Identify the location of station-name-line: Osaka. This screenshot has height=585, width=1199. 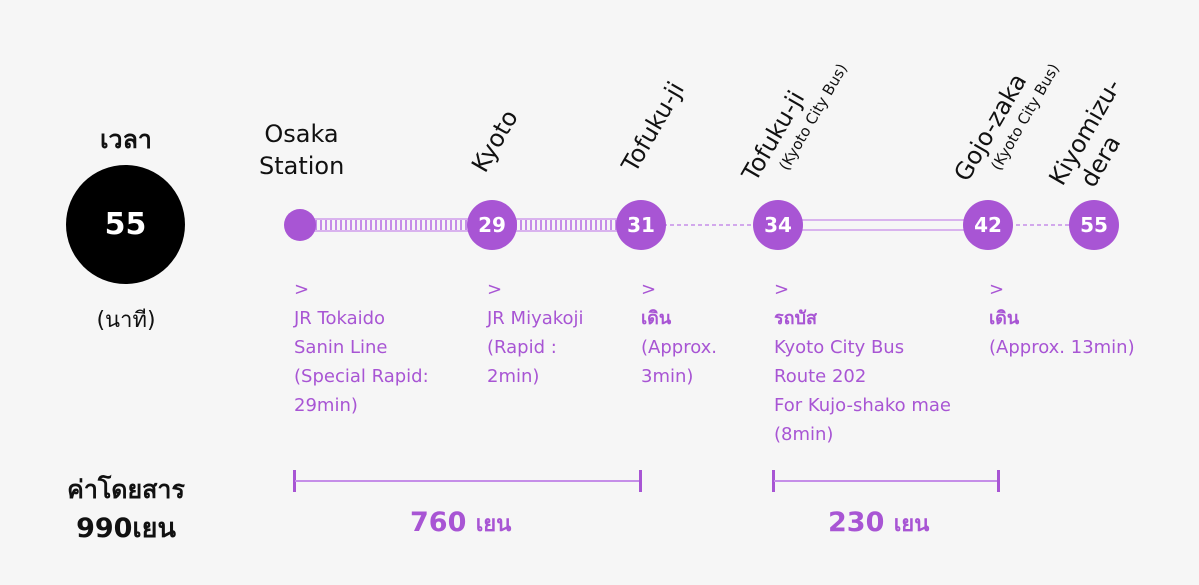
(301, 134).